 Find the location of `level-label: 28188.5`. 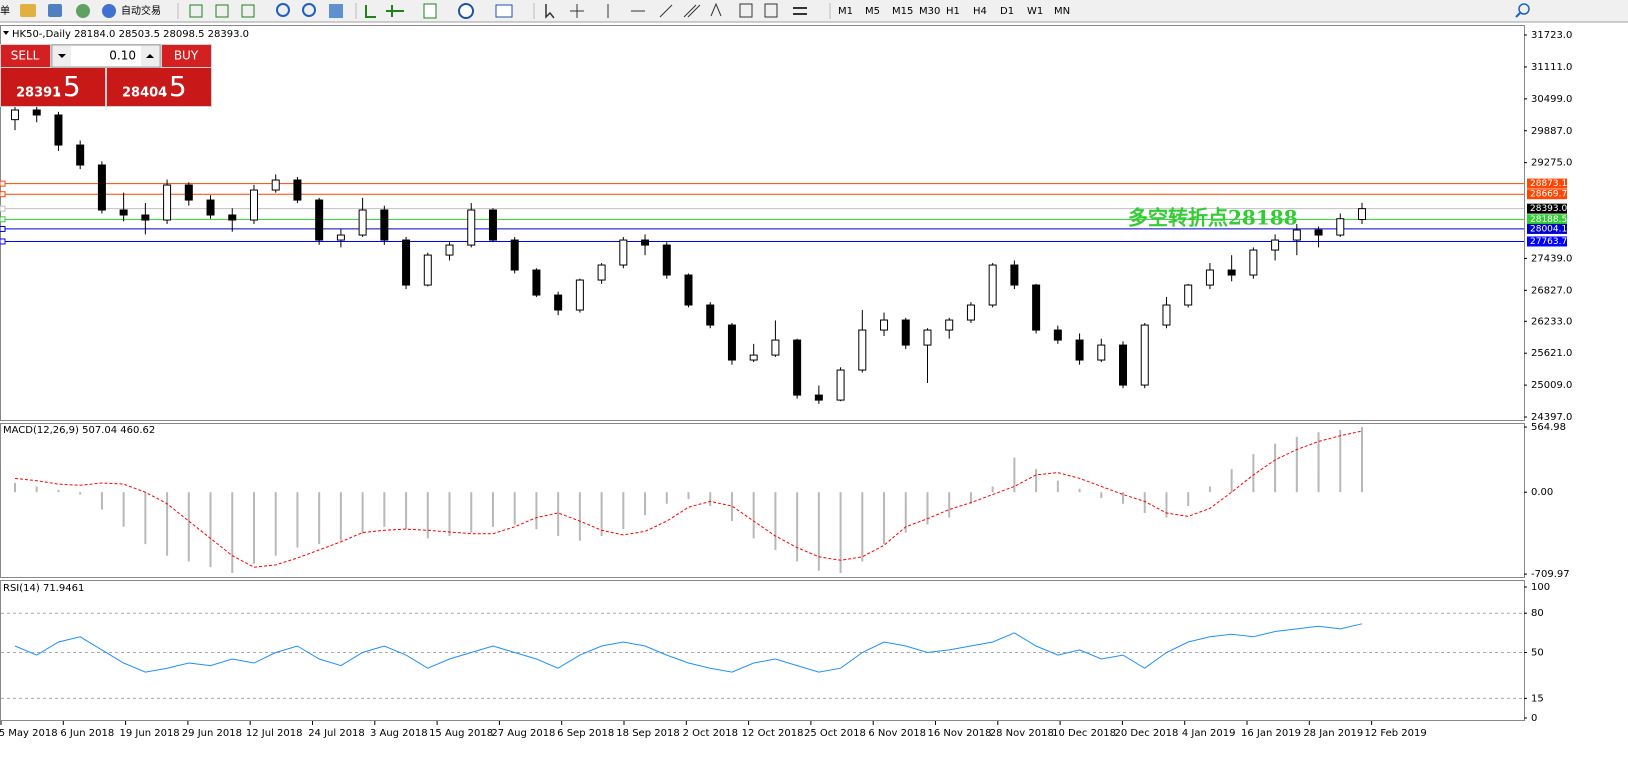

level-label: 28188.5 is located at coordinates (1548, 220).